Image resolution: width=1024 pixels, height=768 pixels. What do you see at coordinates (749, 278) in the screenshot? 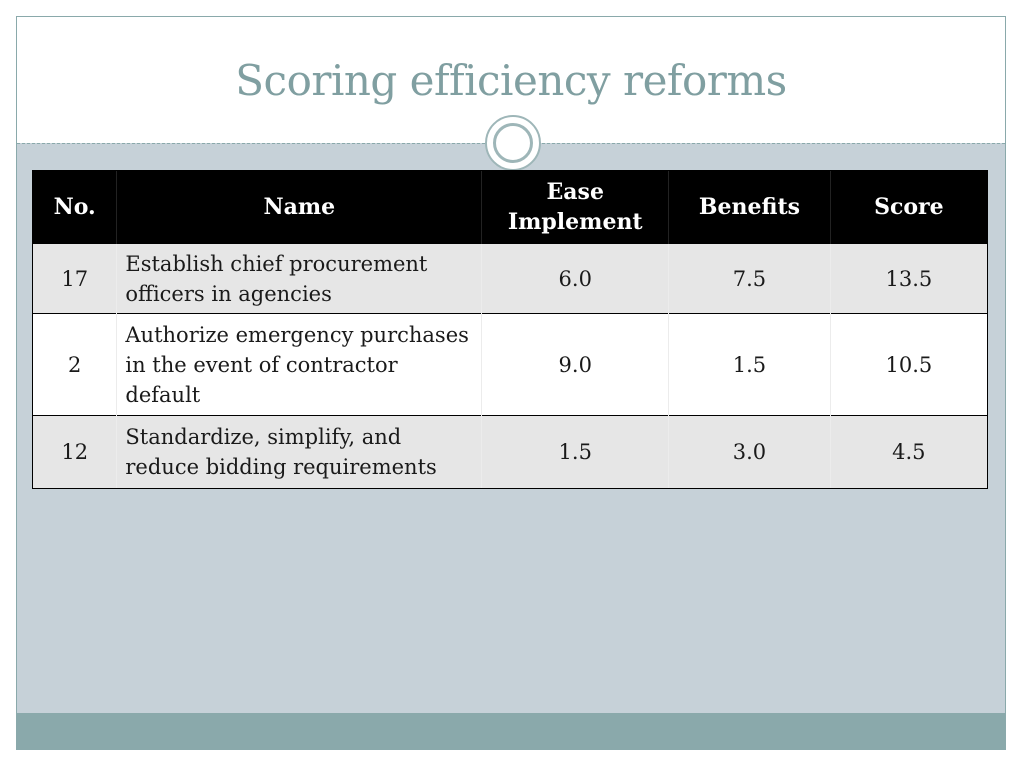
I see `cell-benefits: 7.5` at bounding box center [749, 278].